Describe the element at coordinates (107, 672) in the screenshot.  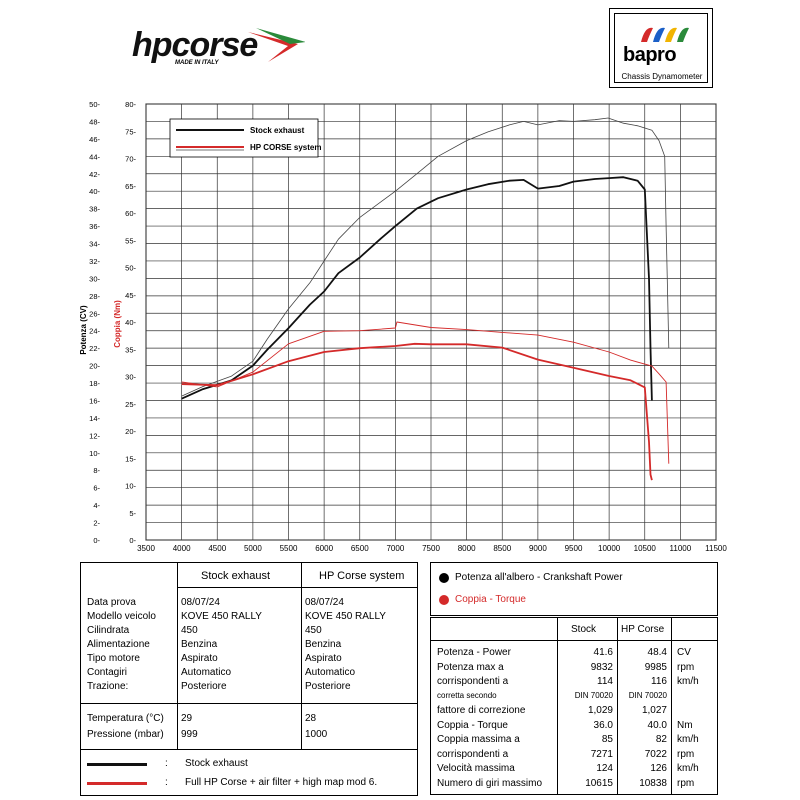
I see `spec-label: Contagiri` at that location.